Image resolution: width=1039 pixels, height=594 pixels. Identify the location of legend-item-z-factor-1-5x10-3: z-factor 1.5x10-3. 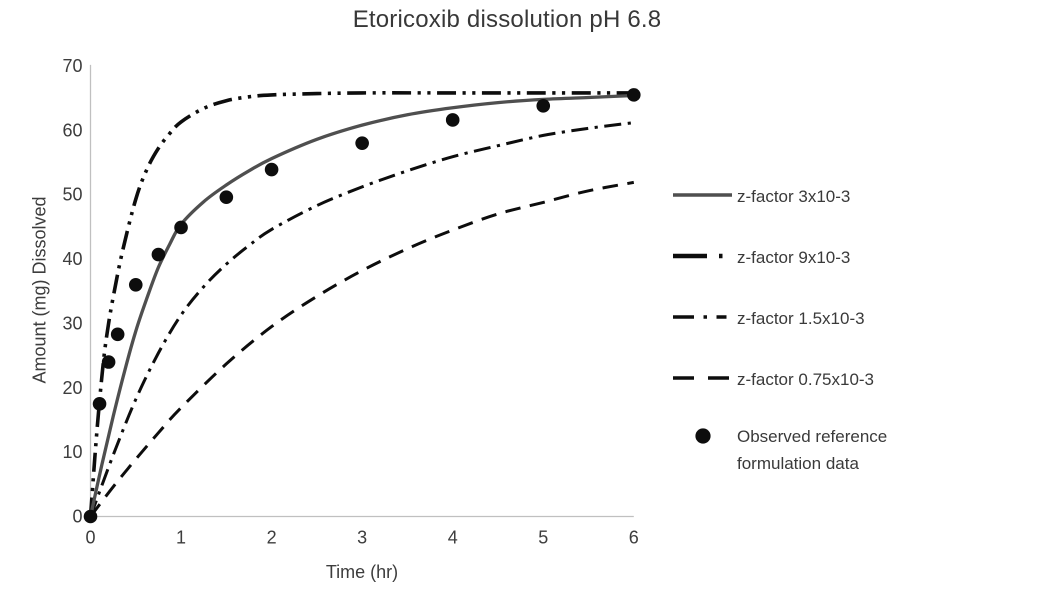
(768, 318).